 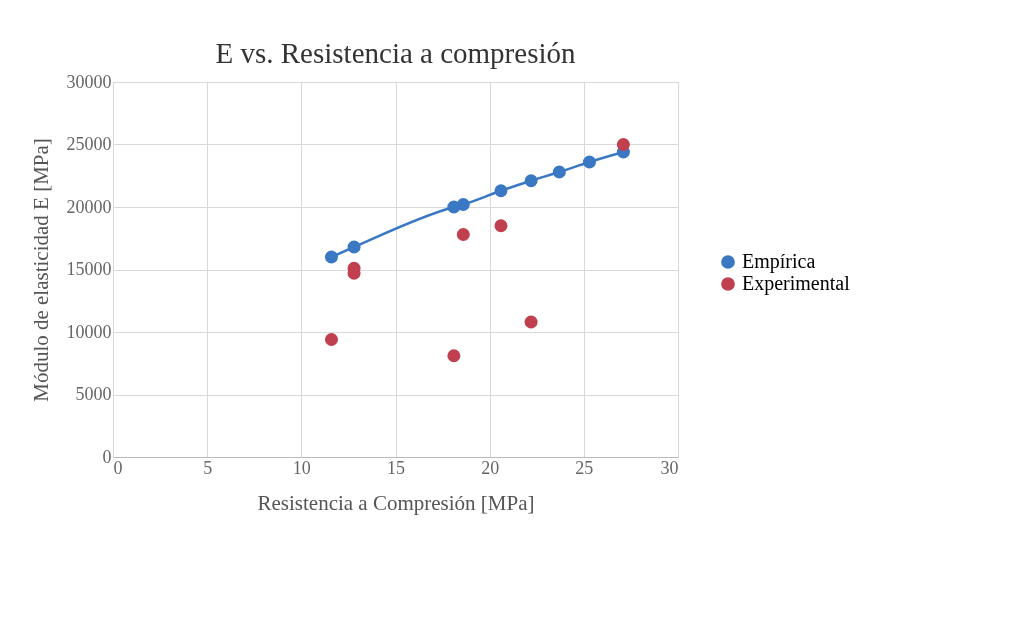 What do you see at coordinates (93, 394) in the screenshot?
I see `y-tick-label: 5000` at bounding box center [93, 394].